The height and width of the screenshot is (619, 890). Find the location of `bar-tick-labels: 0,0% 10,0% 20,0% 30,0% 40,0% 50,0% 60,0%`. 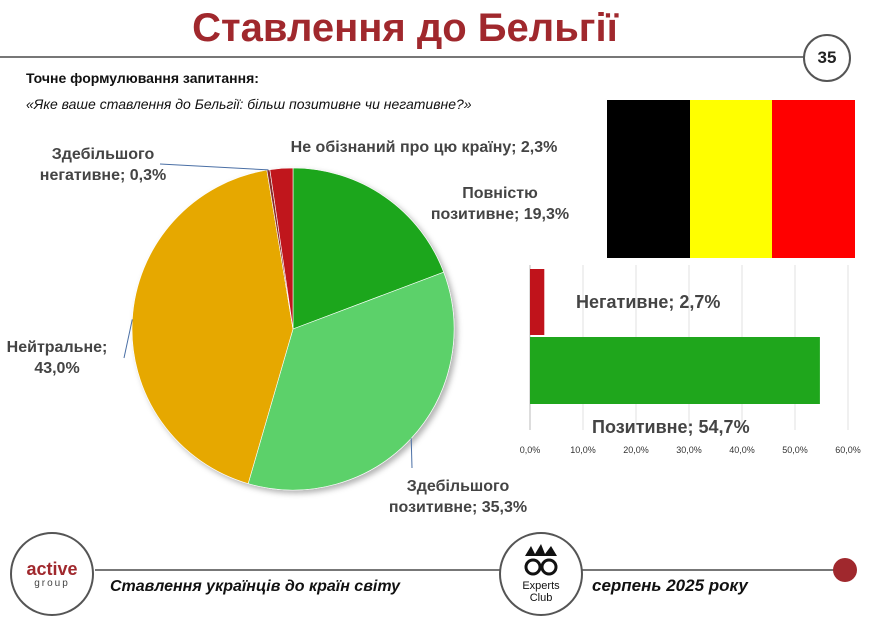

bar-tick-labels: 0,0% 10,0% 20,0% 30,0% 40,0% 50,0% 60,0% is located at coordinates (690, 450).